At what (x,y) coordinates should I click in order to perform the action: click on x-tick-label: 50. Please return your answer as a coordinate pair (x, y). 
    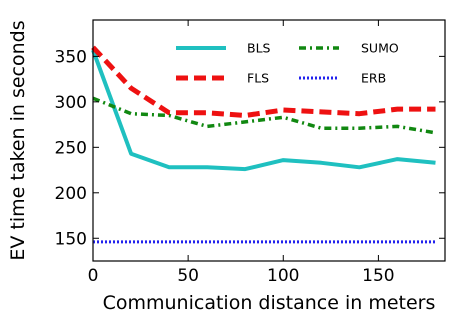
    Looking at the image, I should click on (188, 276).